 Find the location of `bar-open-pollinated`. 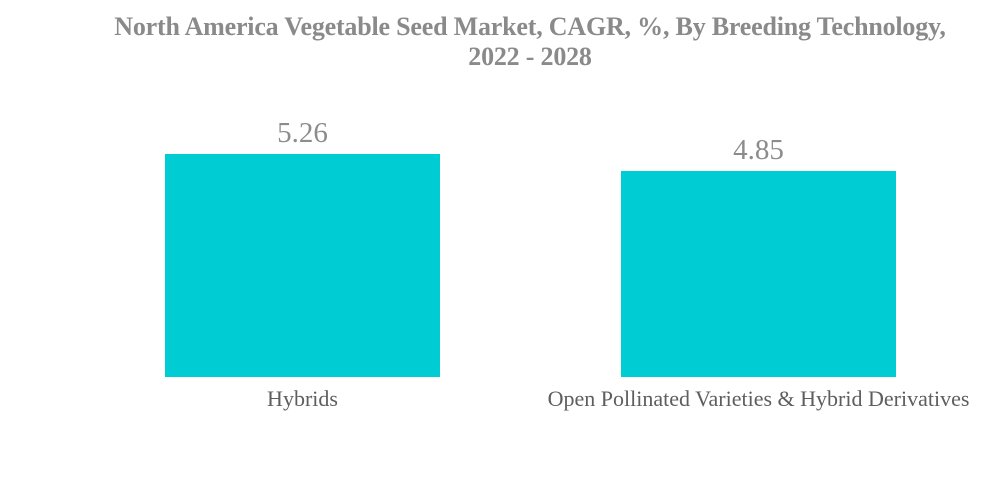

bar-open-pollinated is located at coordinates (758, 274).